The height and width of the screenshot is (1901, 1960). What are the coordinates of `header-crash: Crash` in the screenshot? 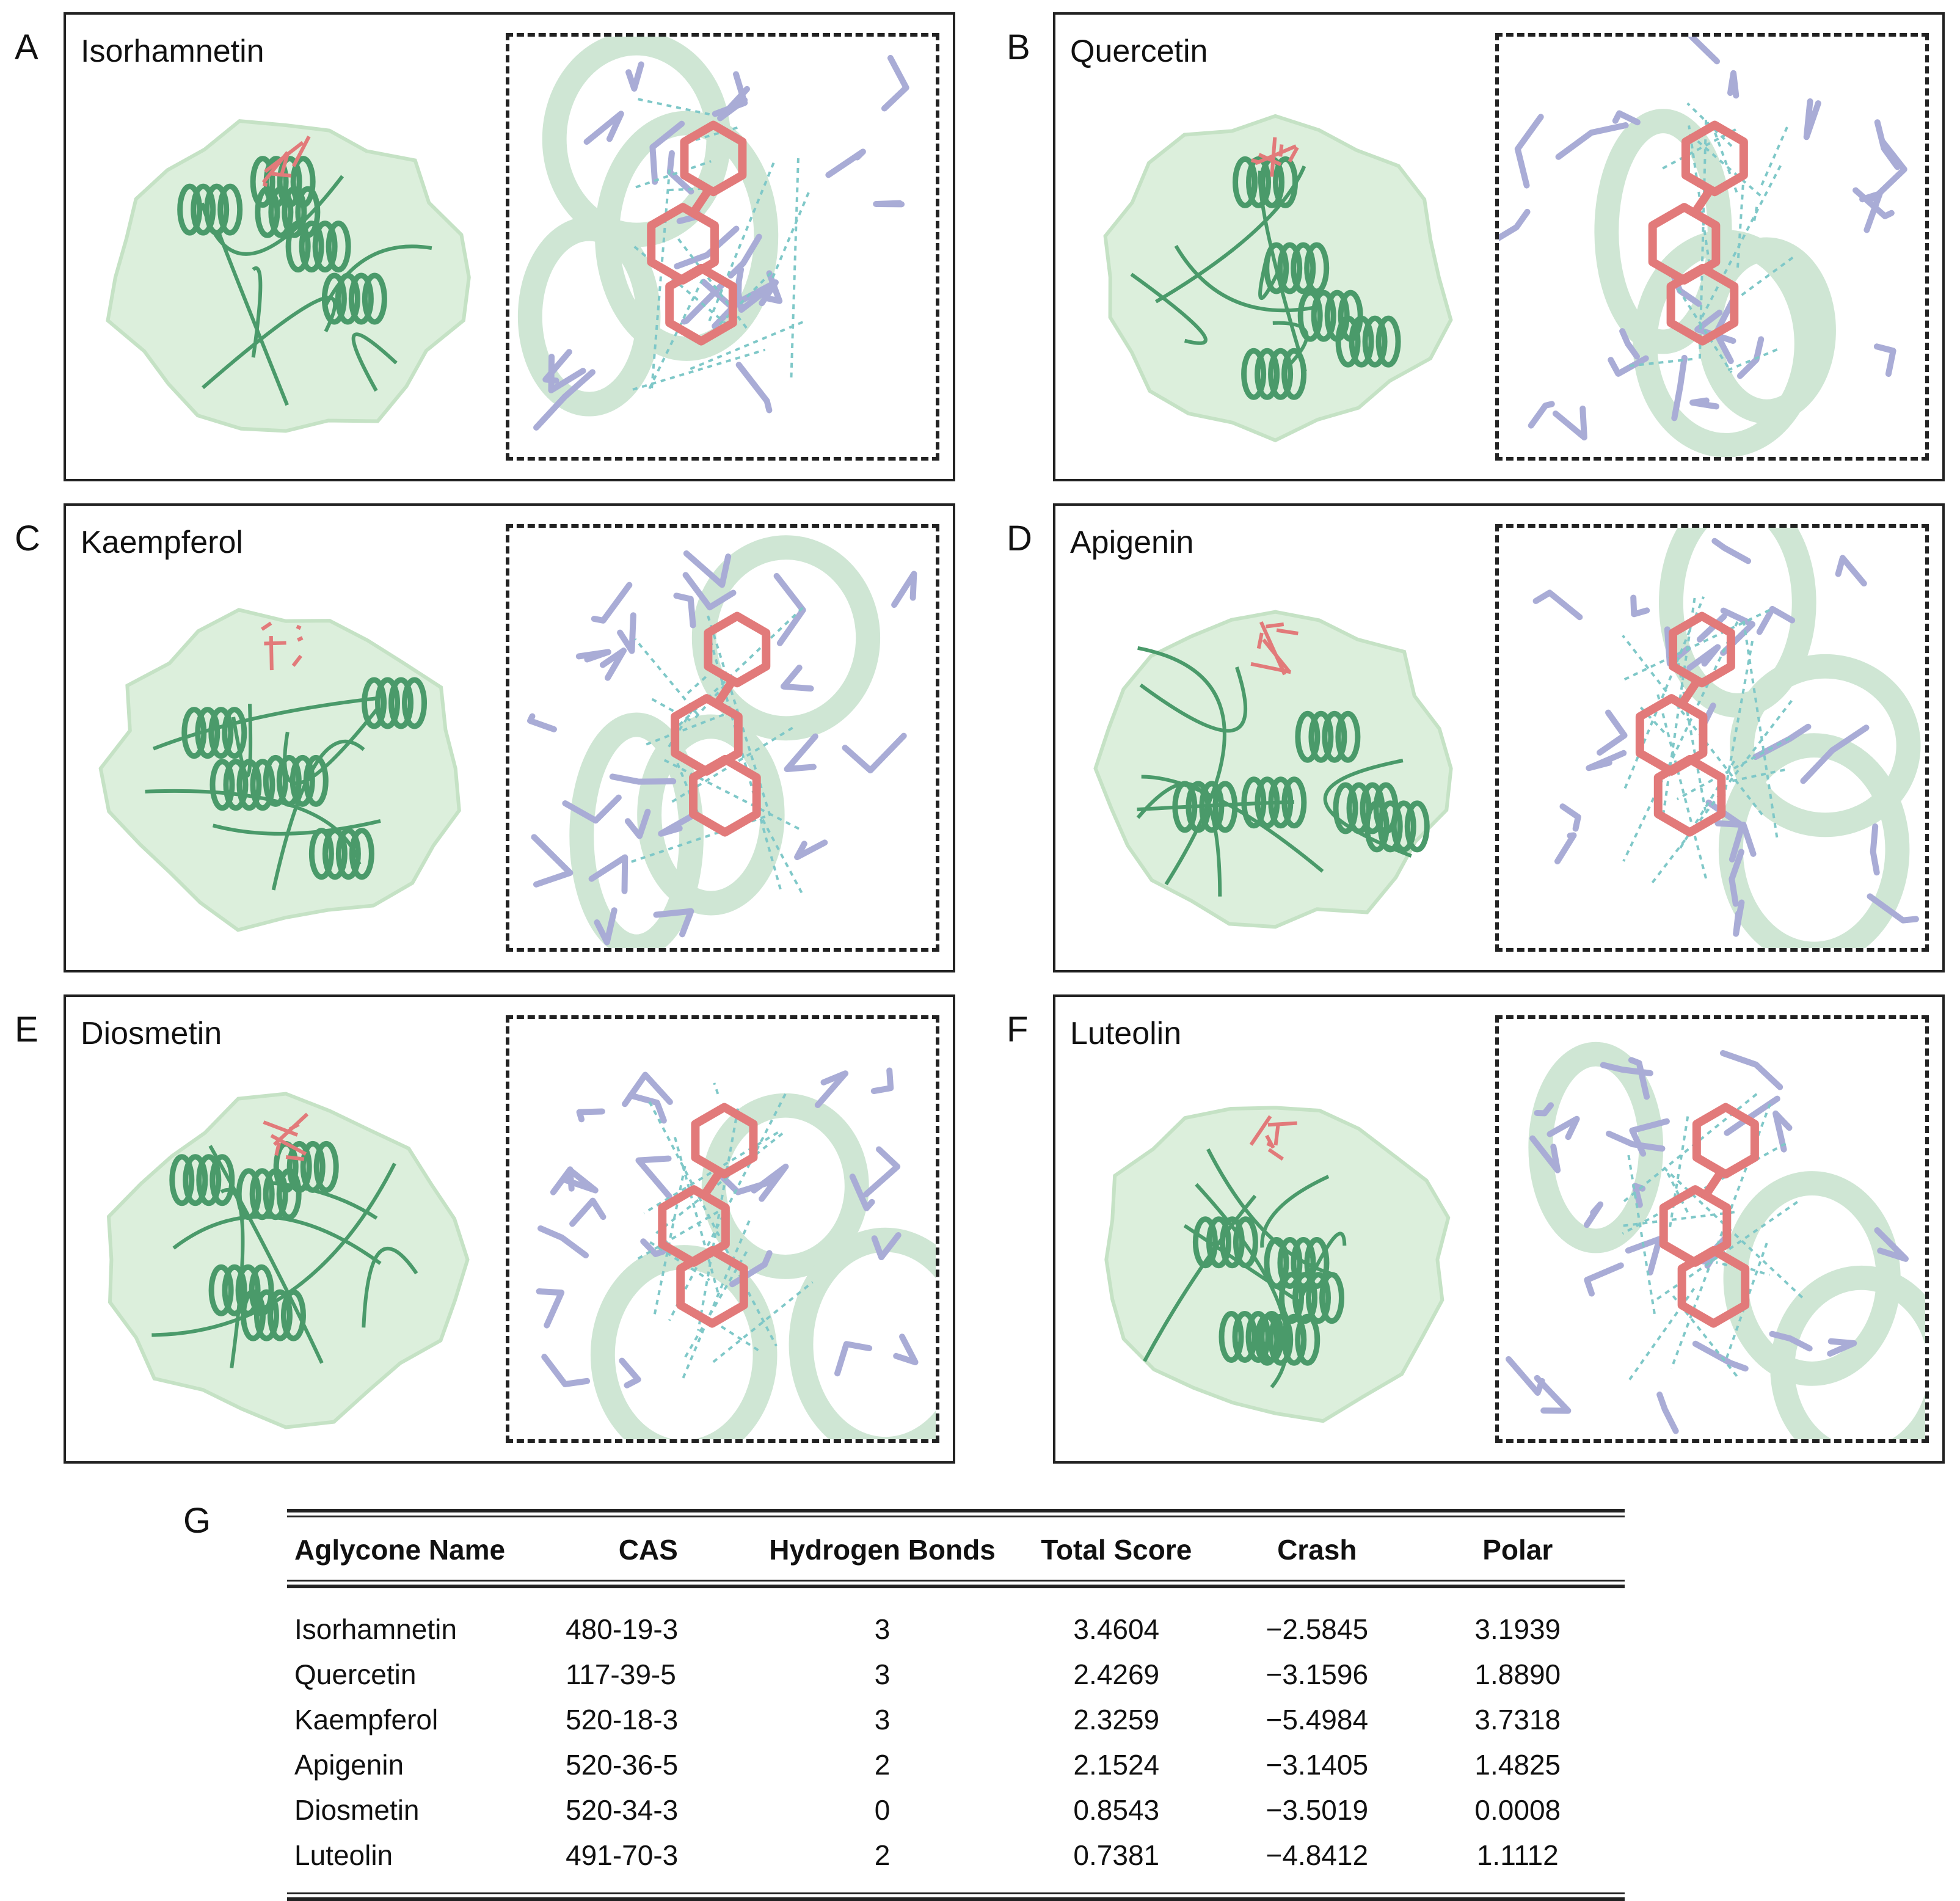 It's located at (1317, 1550).